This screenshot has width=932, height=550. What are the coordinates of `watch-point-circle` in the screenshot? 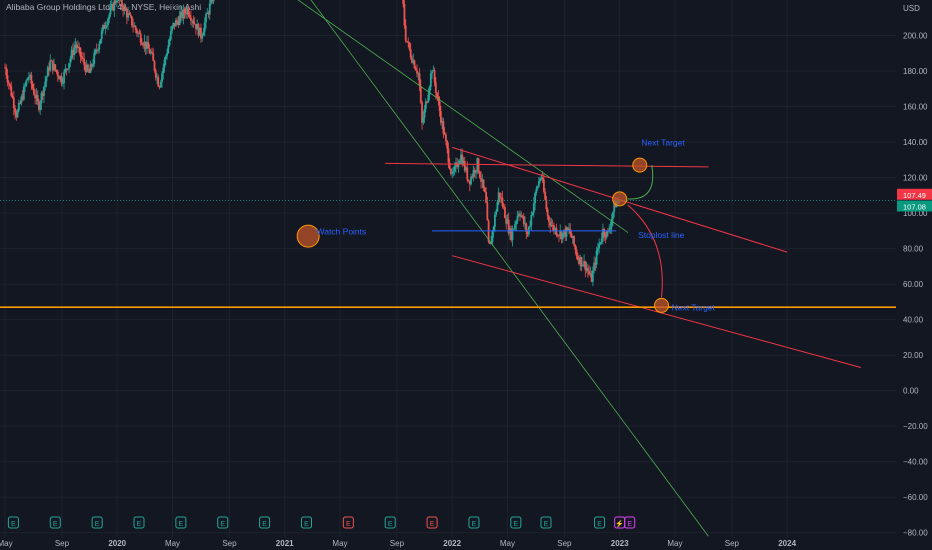 It's located at (308, 236).